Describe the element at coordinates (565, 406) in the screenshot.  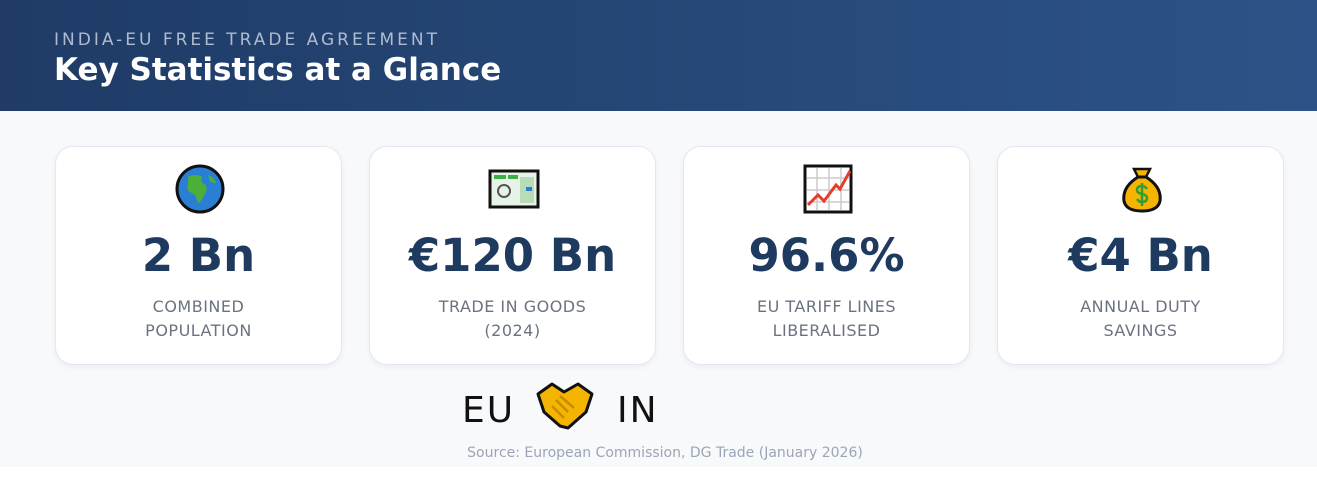
I see `handshake-icon` at that location.